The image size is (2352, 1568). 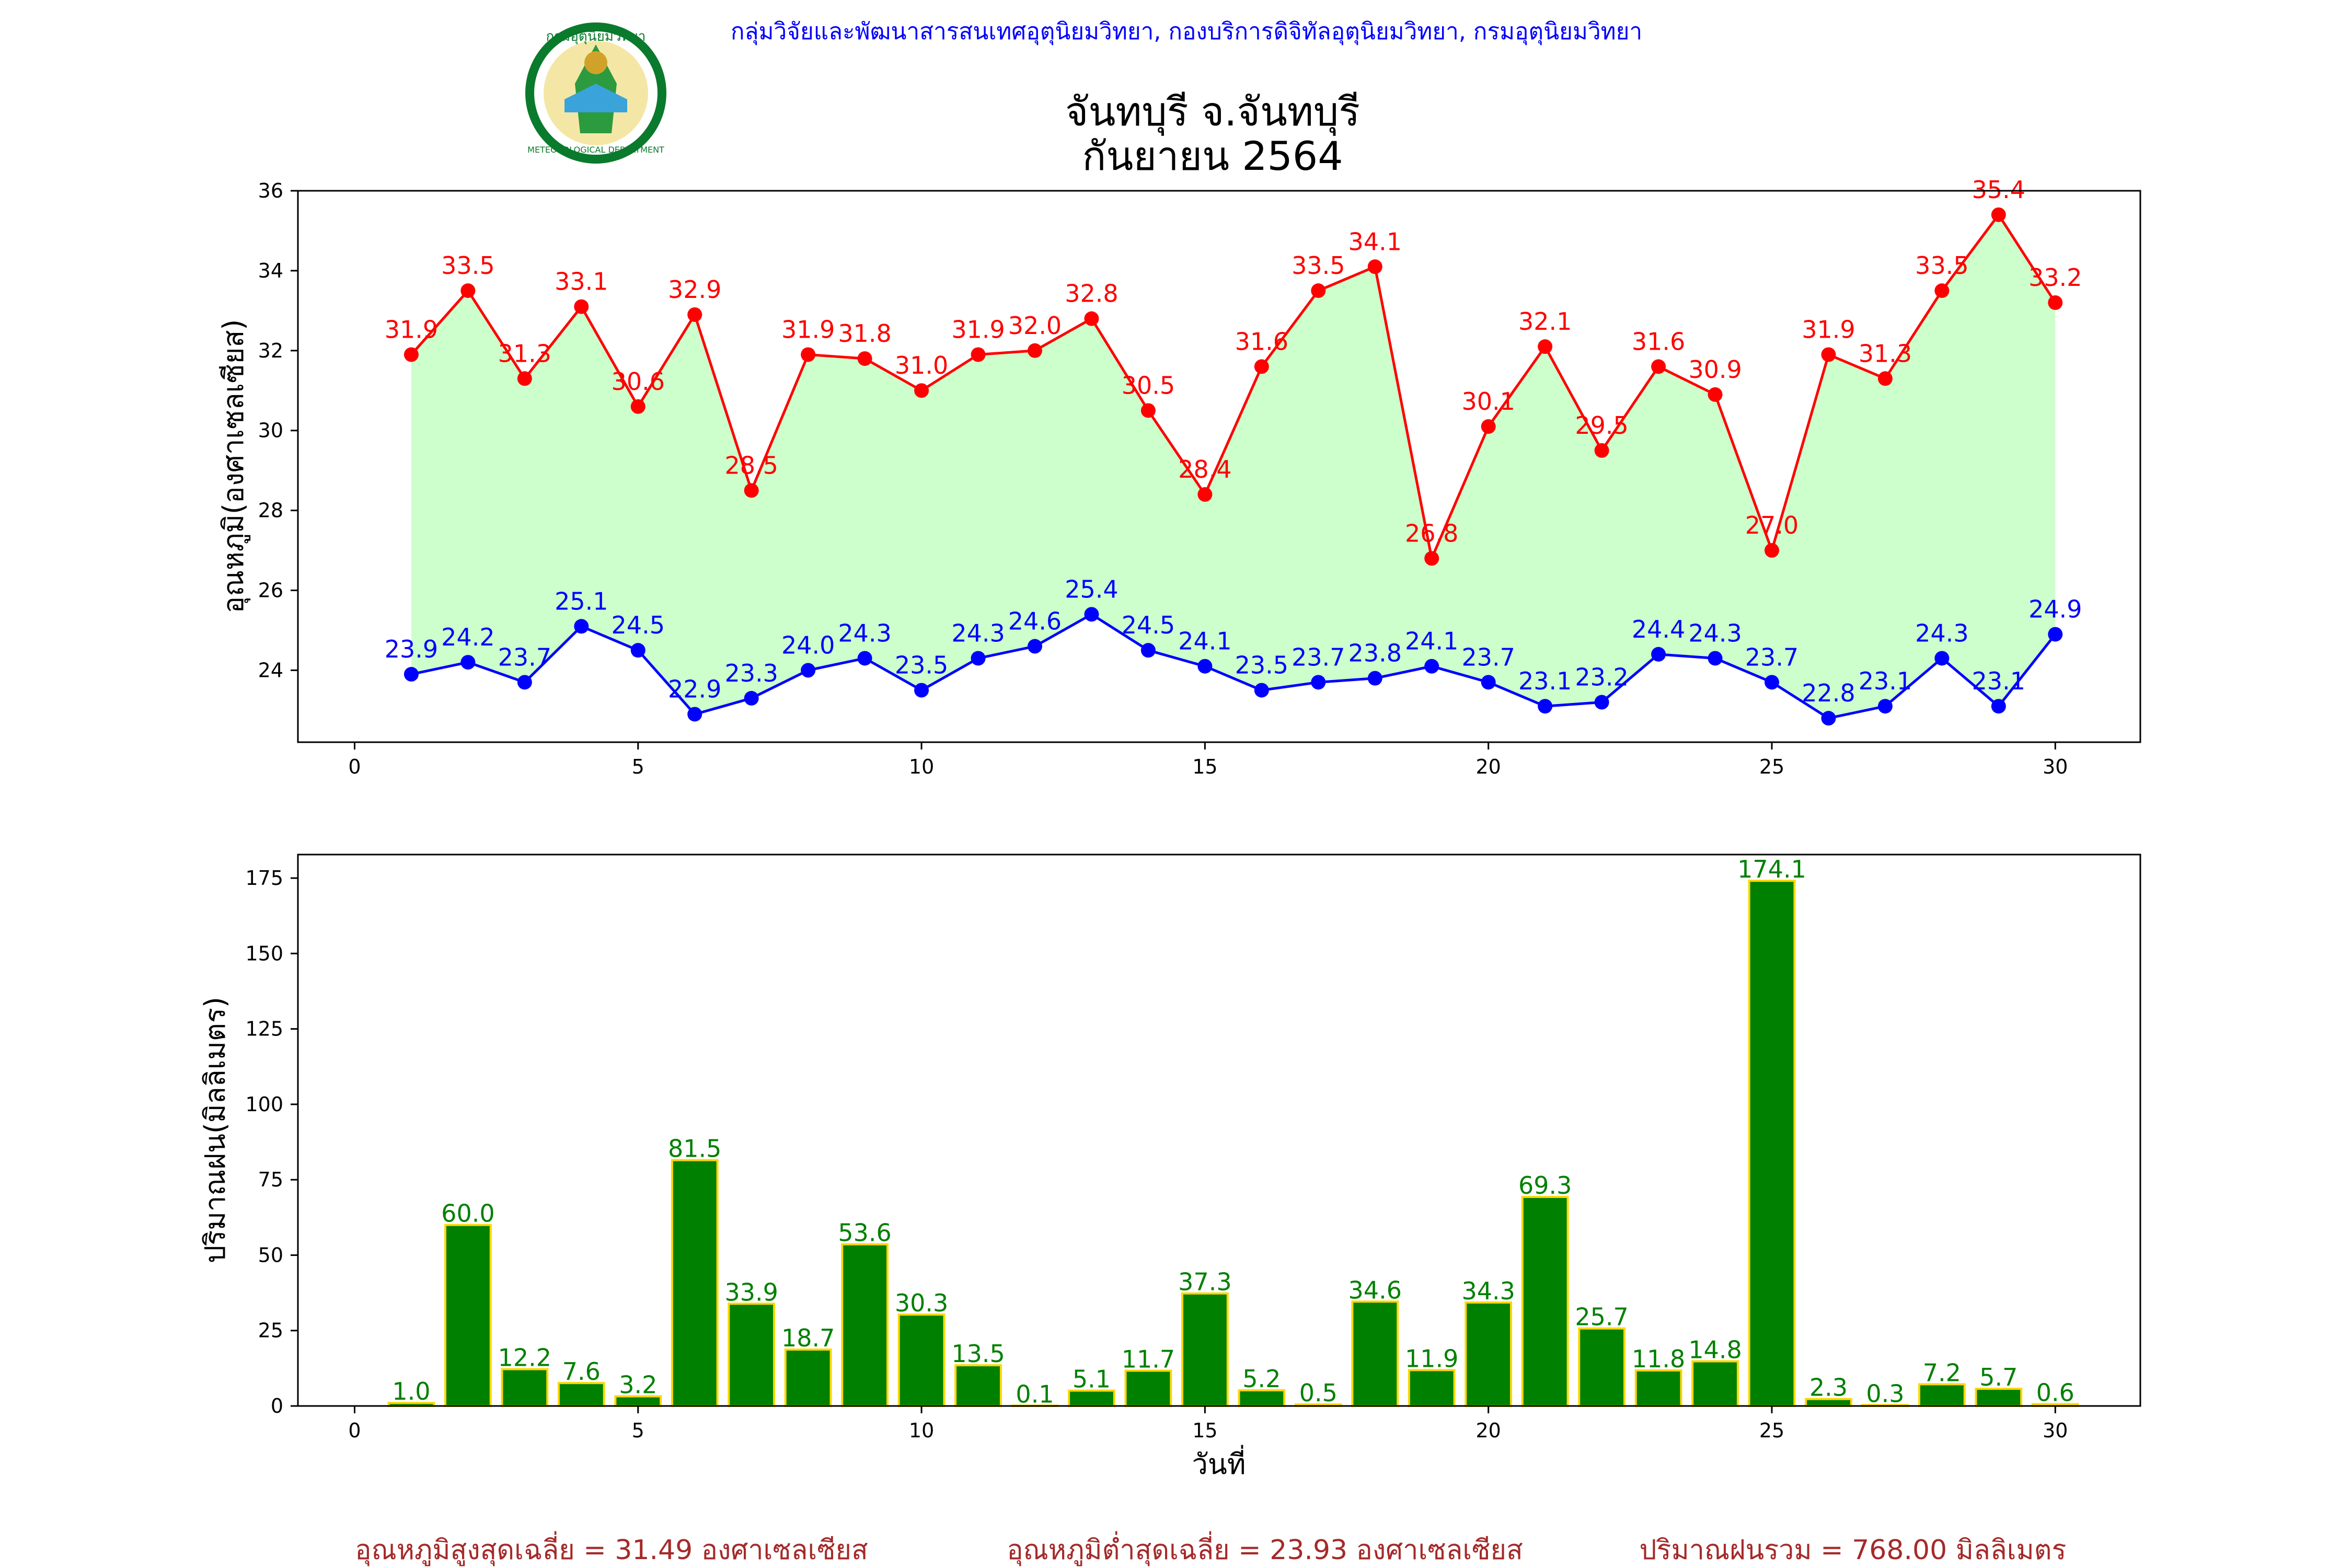 I want to click on temperature-y-tick-label: 28, so click(x=270, y=510).